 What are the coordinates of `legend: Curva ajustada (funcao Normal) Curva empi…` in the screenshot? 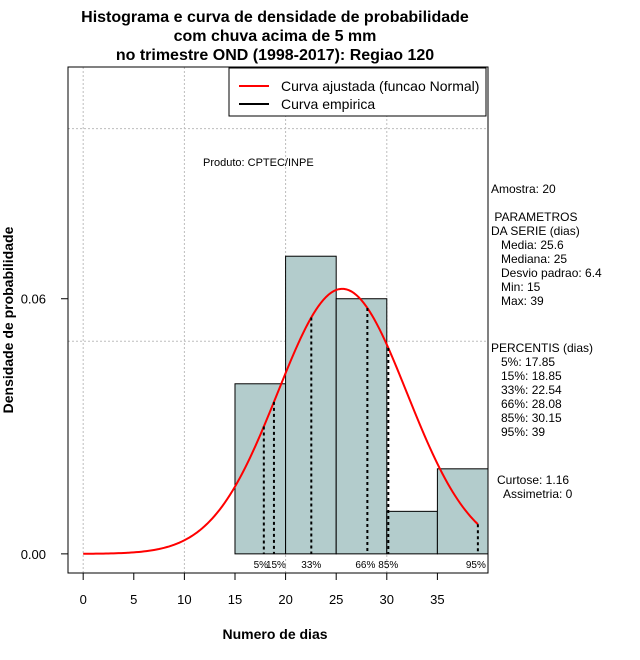 It's located at (357, 92).